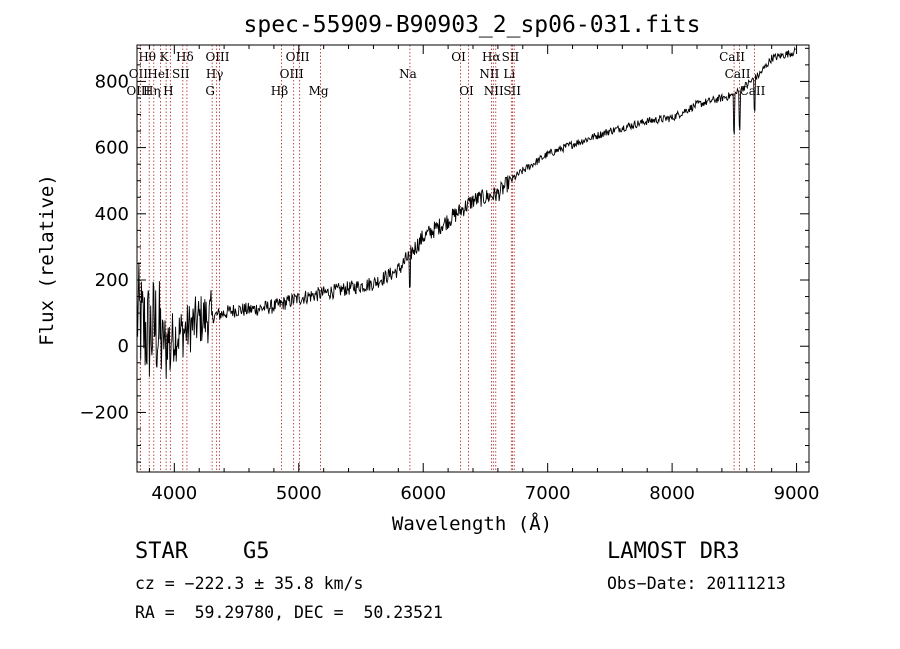 The image size is (900, 649). I want to click on x-tick-label: 7000, so click(548, 493).